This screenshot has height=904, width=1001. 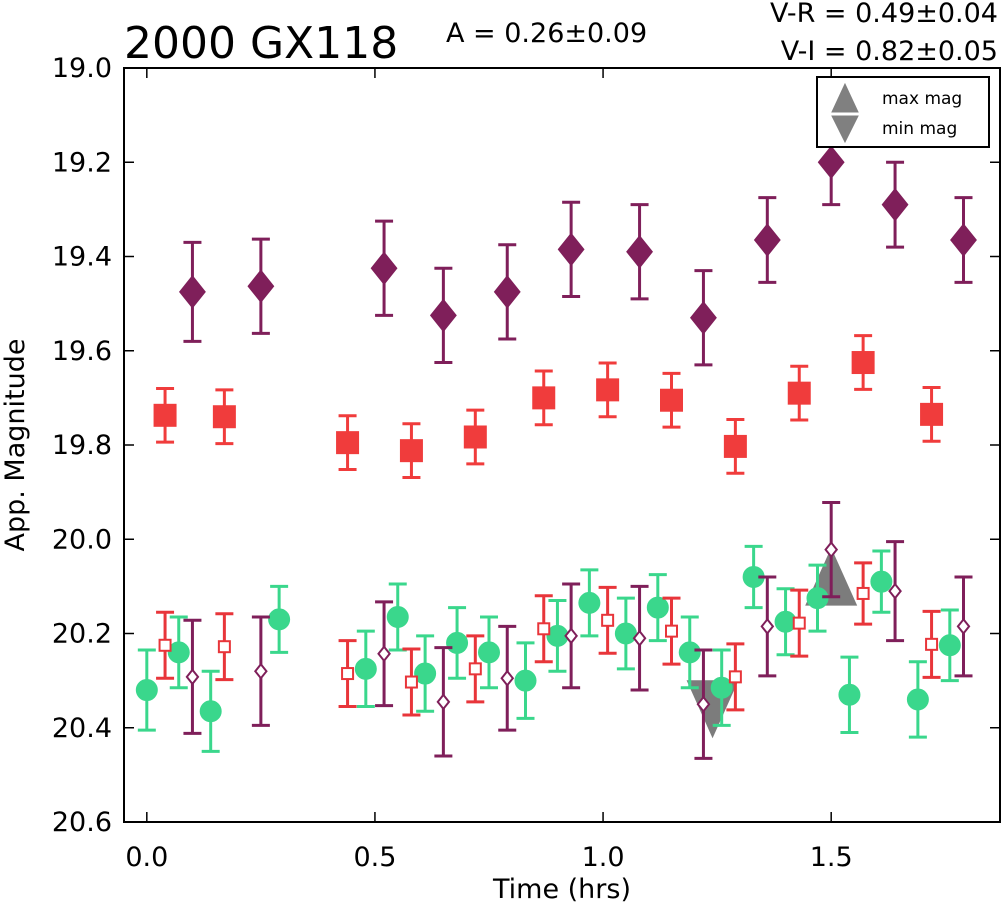 I want to click on x-tick-label: 1.5, so click(x=831, y=857).